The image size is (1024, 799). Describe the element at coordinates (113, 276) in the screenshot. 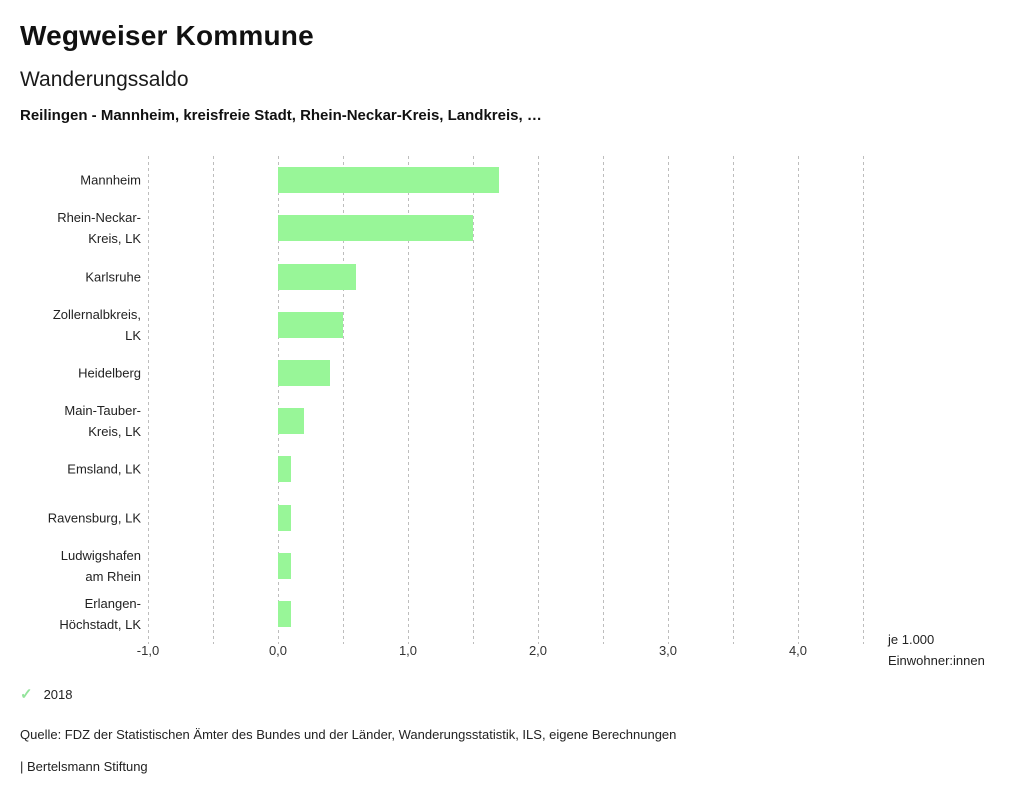

I see `row-label: Karlsruhe` at that location.